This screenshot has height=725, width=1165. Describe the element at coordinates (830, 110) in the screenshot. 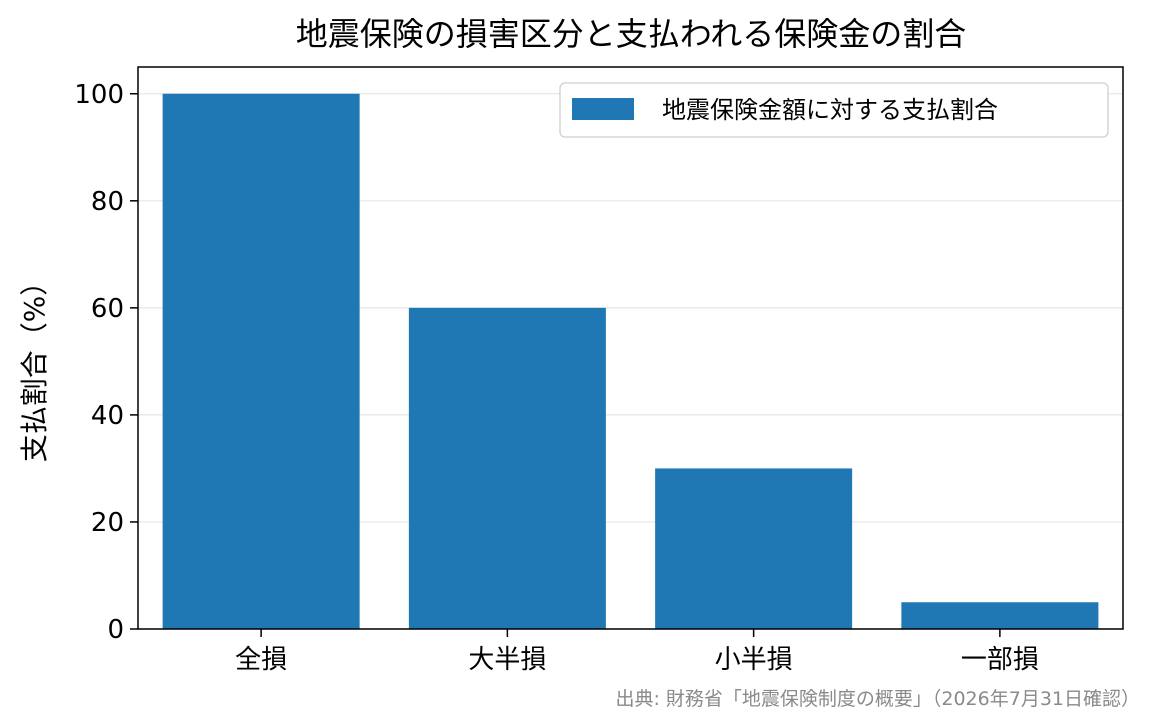

I see `legend-label: 地震保険金額に対する支払割合` at that location.